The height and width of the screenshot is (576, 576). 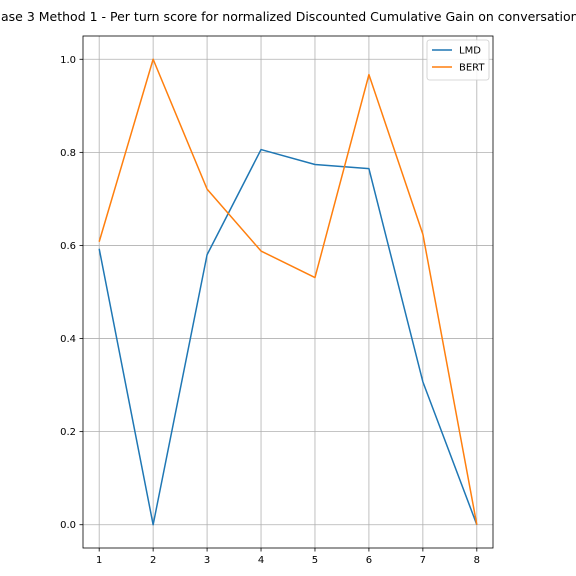 What do you see at coordinates (369, 560) in the screenshot?
I see `x-tick-label: 6` at bounding box center [369, 560].